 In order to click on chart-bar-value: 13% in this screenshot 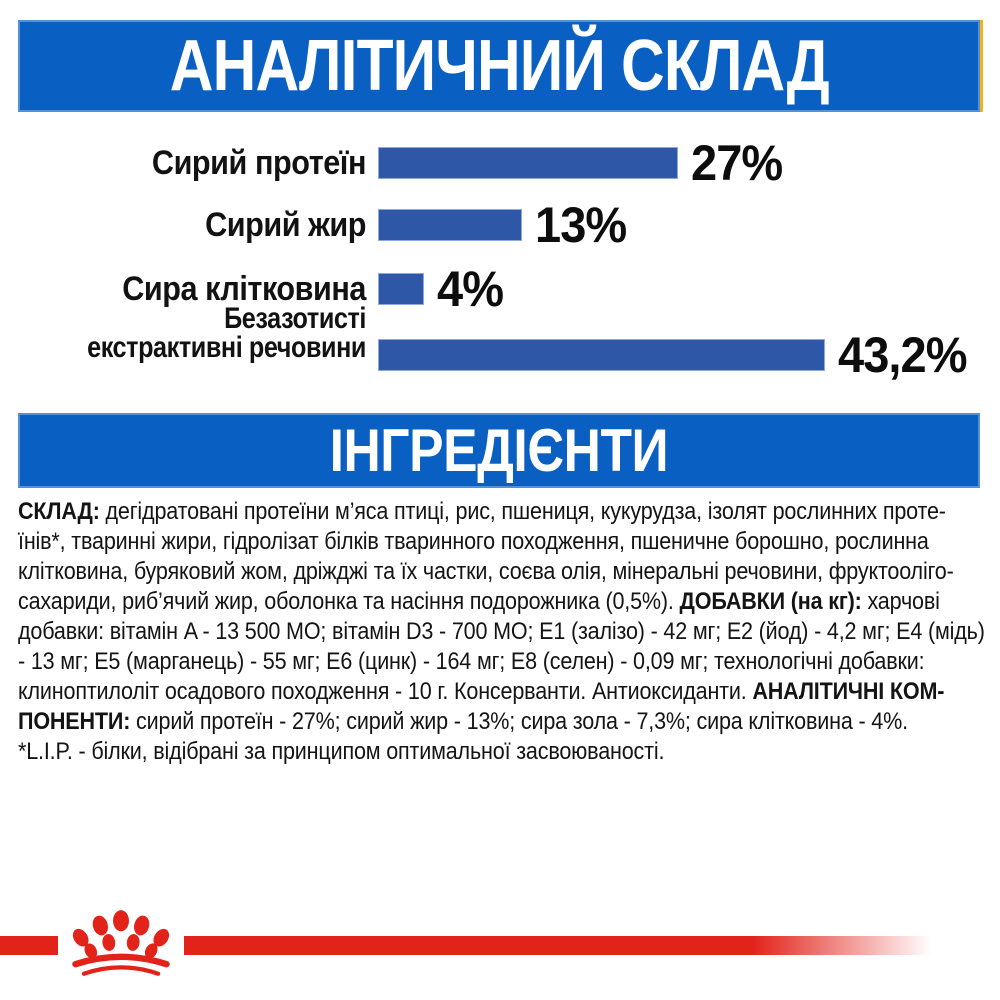, I will do `click(581, 225)`.